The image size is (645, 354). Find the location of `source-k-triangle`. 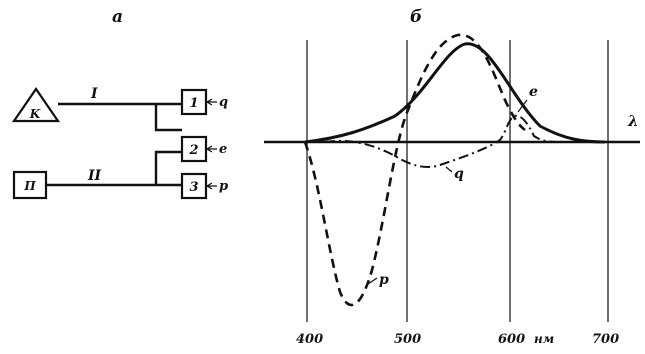

source-k-triangle is located at coordinates (36, 105).